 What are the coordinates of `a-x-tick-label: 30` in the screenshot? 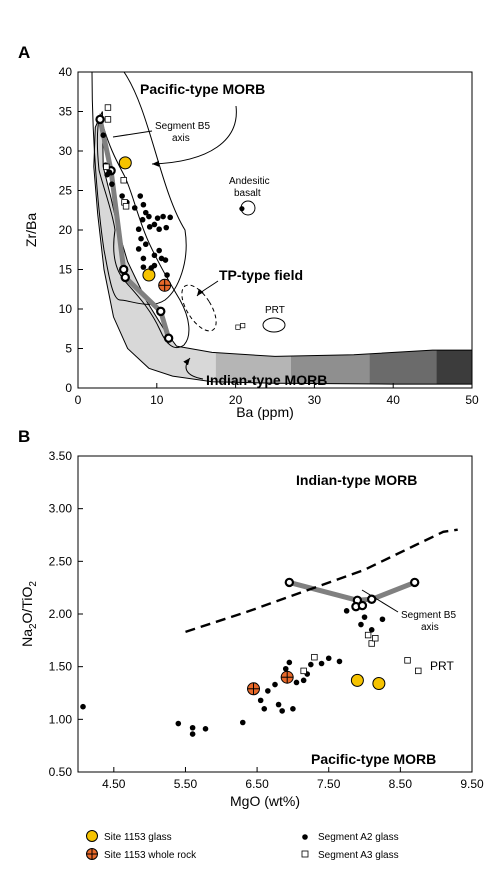 It's located at (315, 400).